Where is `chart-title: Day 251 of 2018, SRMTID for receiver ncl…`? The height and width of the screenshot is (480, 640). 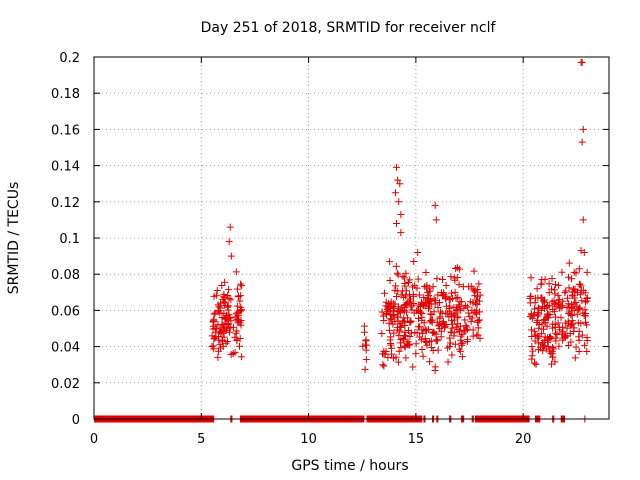 chart-title: Day 251 of 2018, SRMTID for receiver ncl… is located at coordinates (349, 28).